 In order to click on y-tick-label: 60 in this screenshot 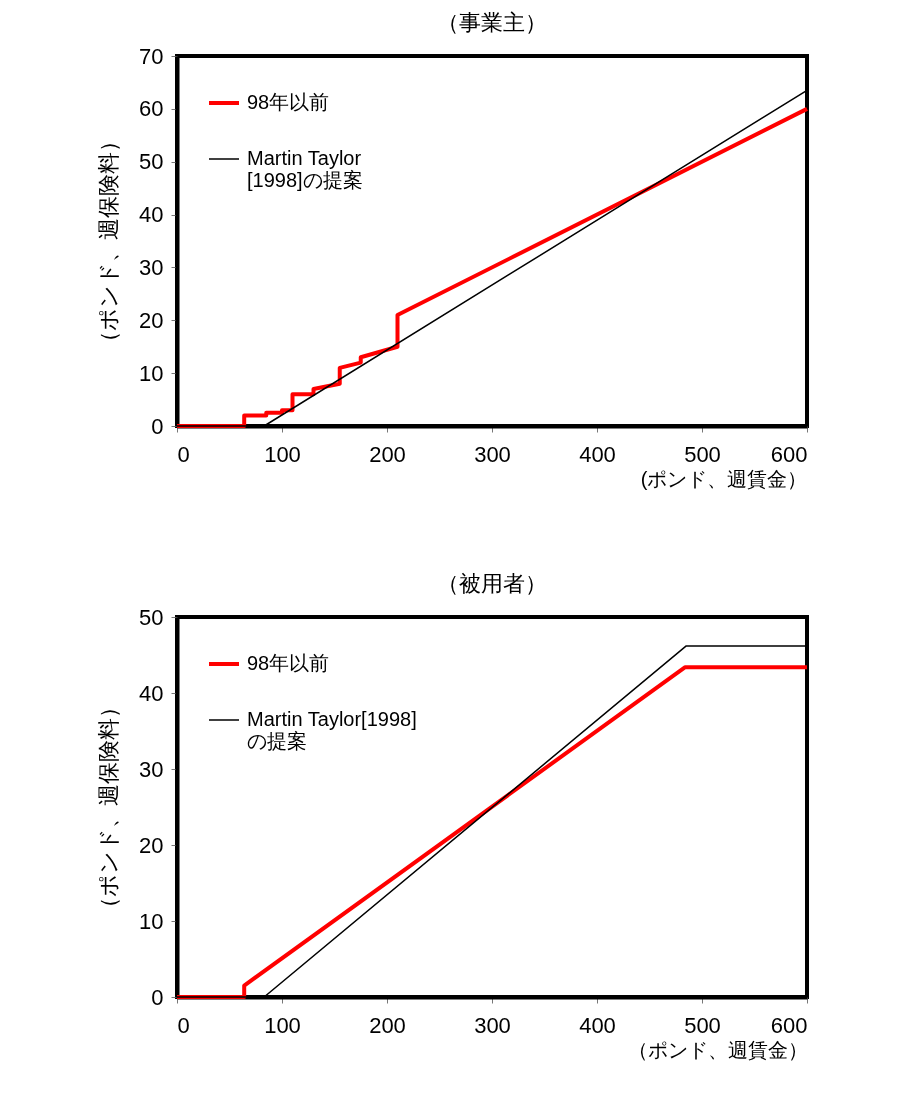, I will do `click(151, 109)`.